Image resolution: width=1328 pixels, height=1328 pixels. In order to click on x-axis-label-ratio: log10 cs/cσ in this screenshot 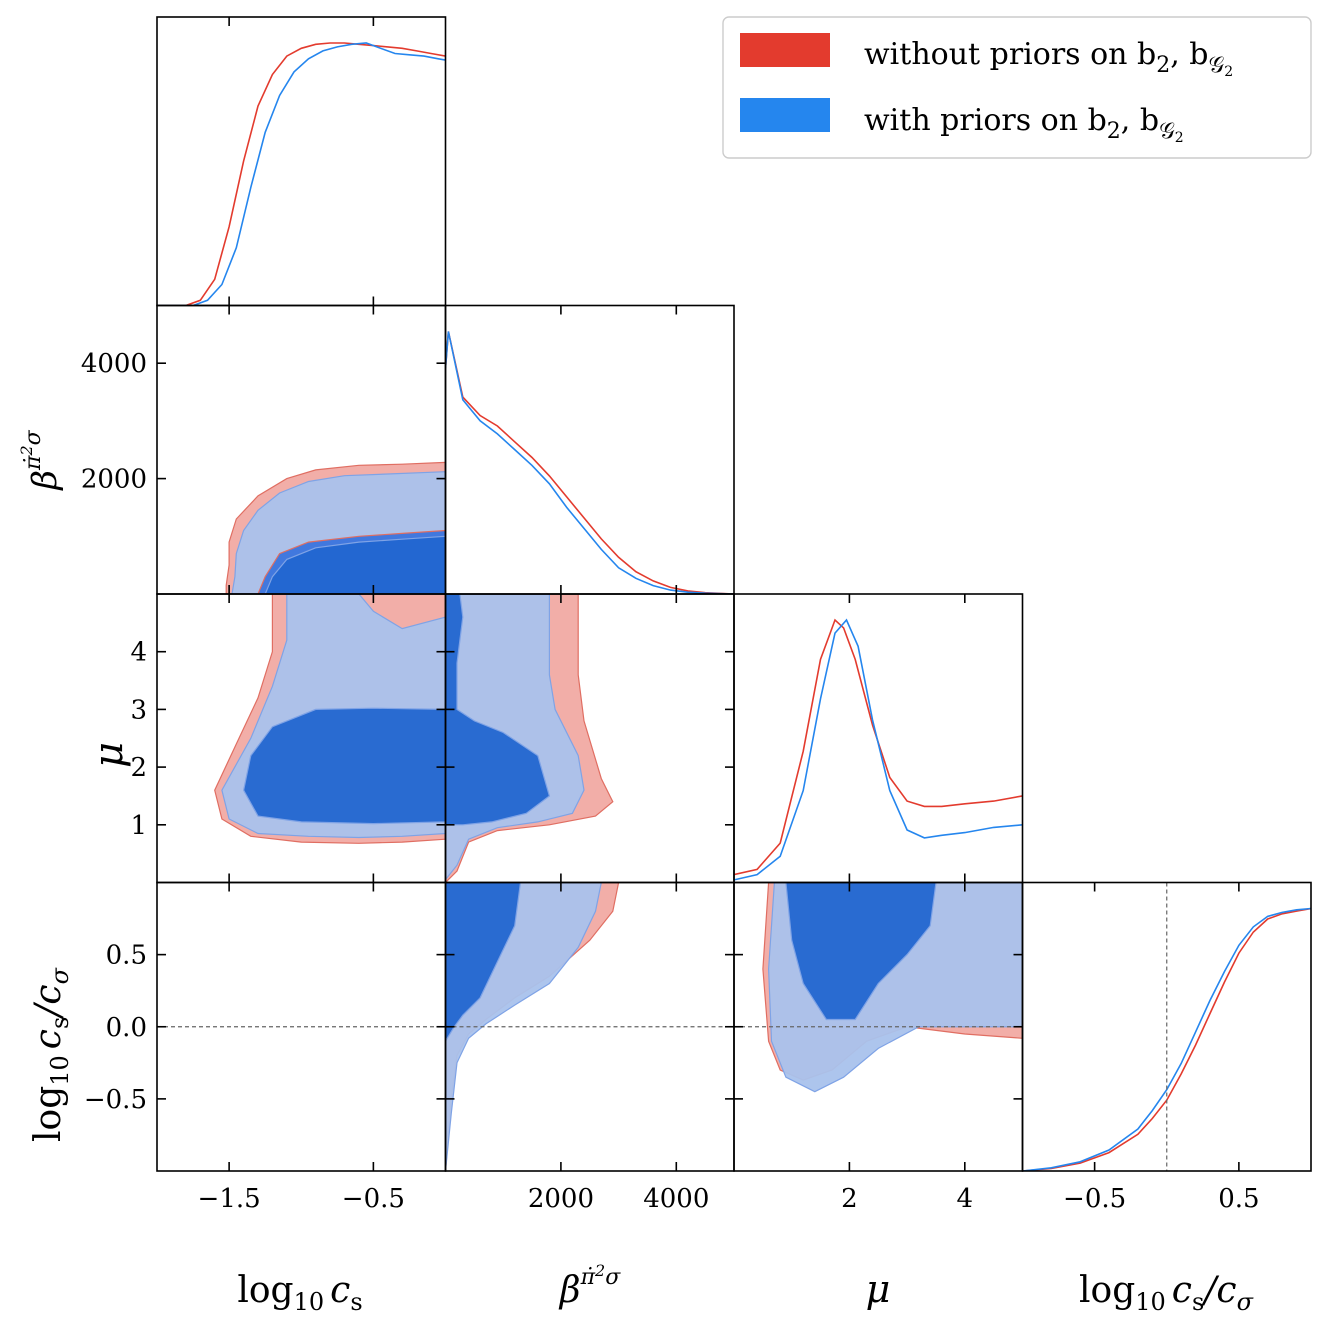, I will do `click(1166, 1293)`.